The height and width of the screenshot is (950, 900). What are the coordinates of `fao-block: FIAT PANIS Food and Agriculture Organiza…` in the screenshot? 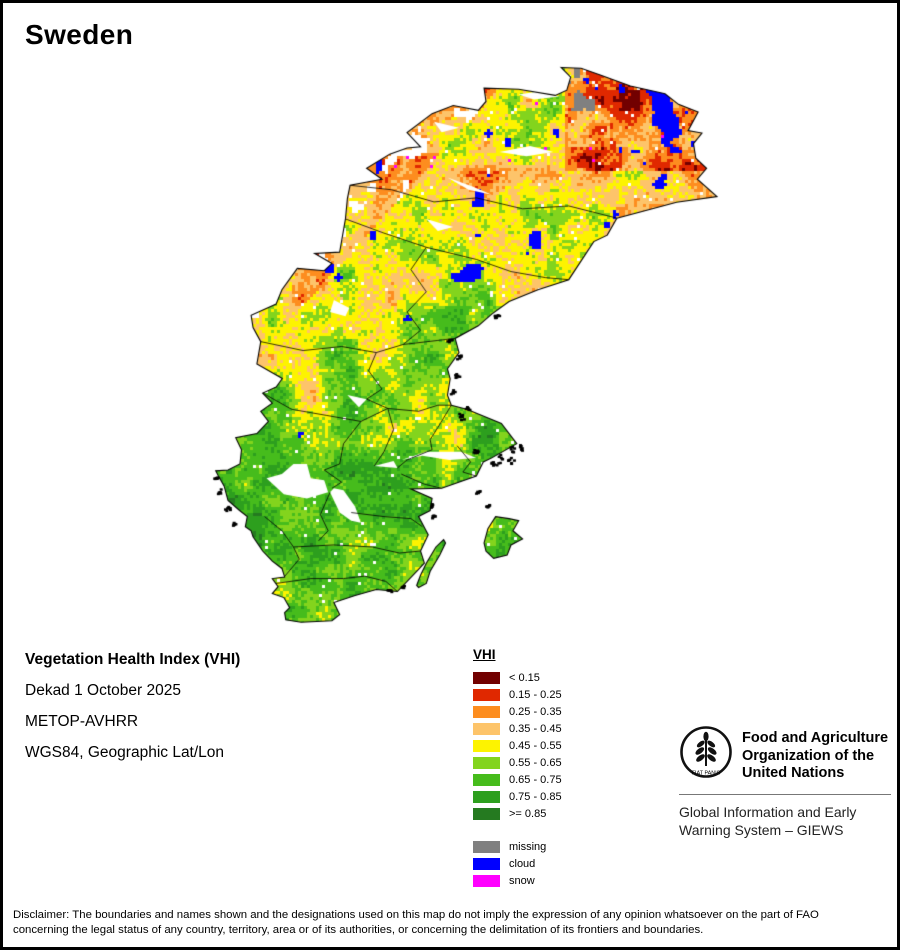 It's located at (785, 782).